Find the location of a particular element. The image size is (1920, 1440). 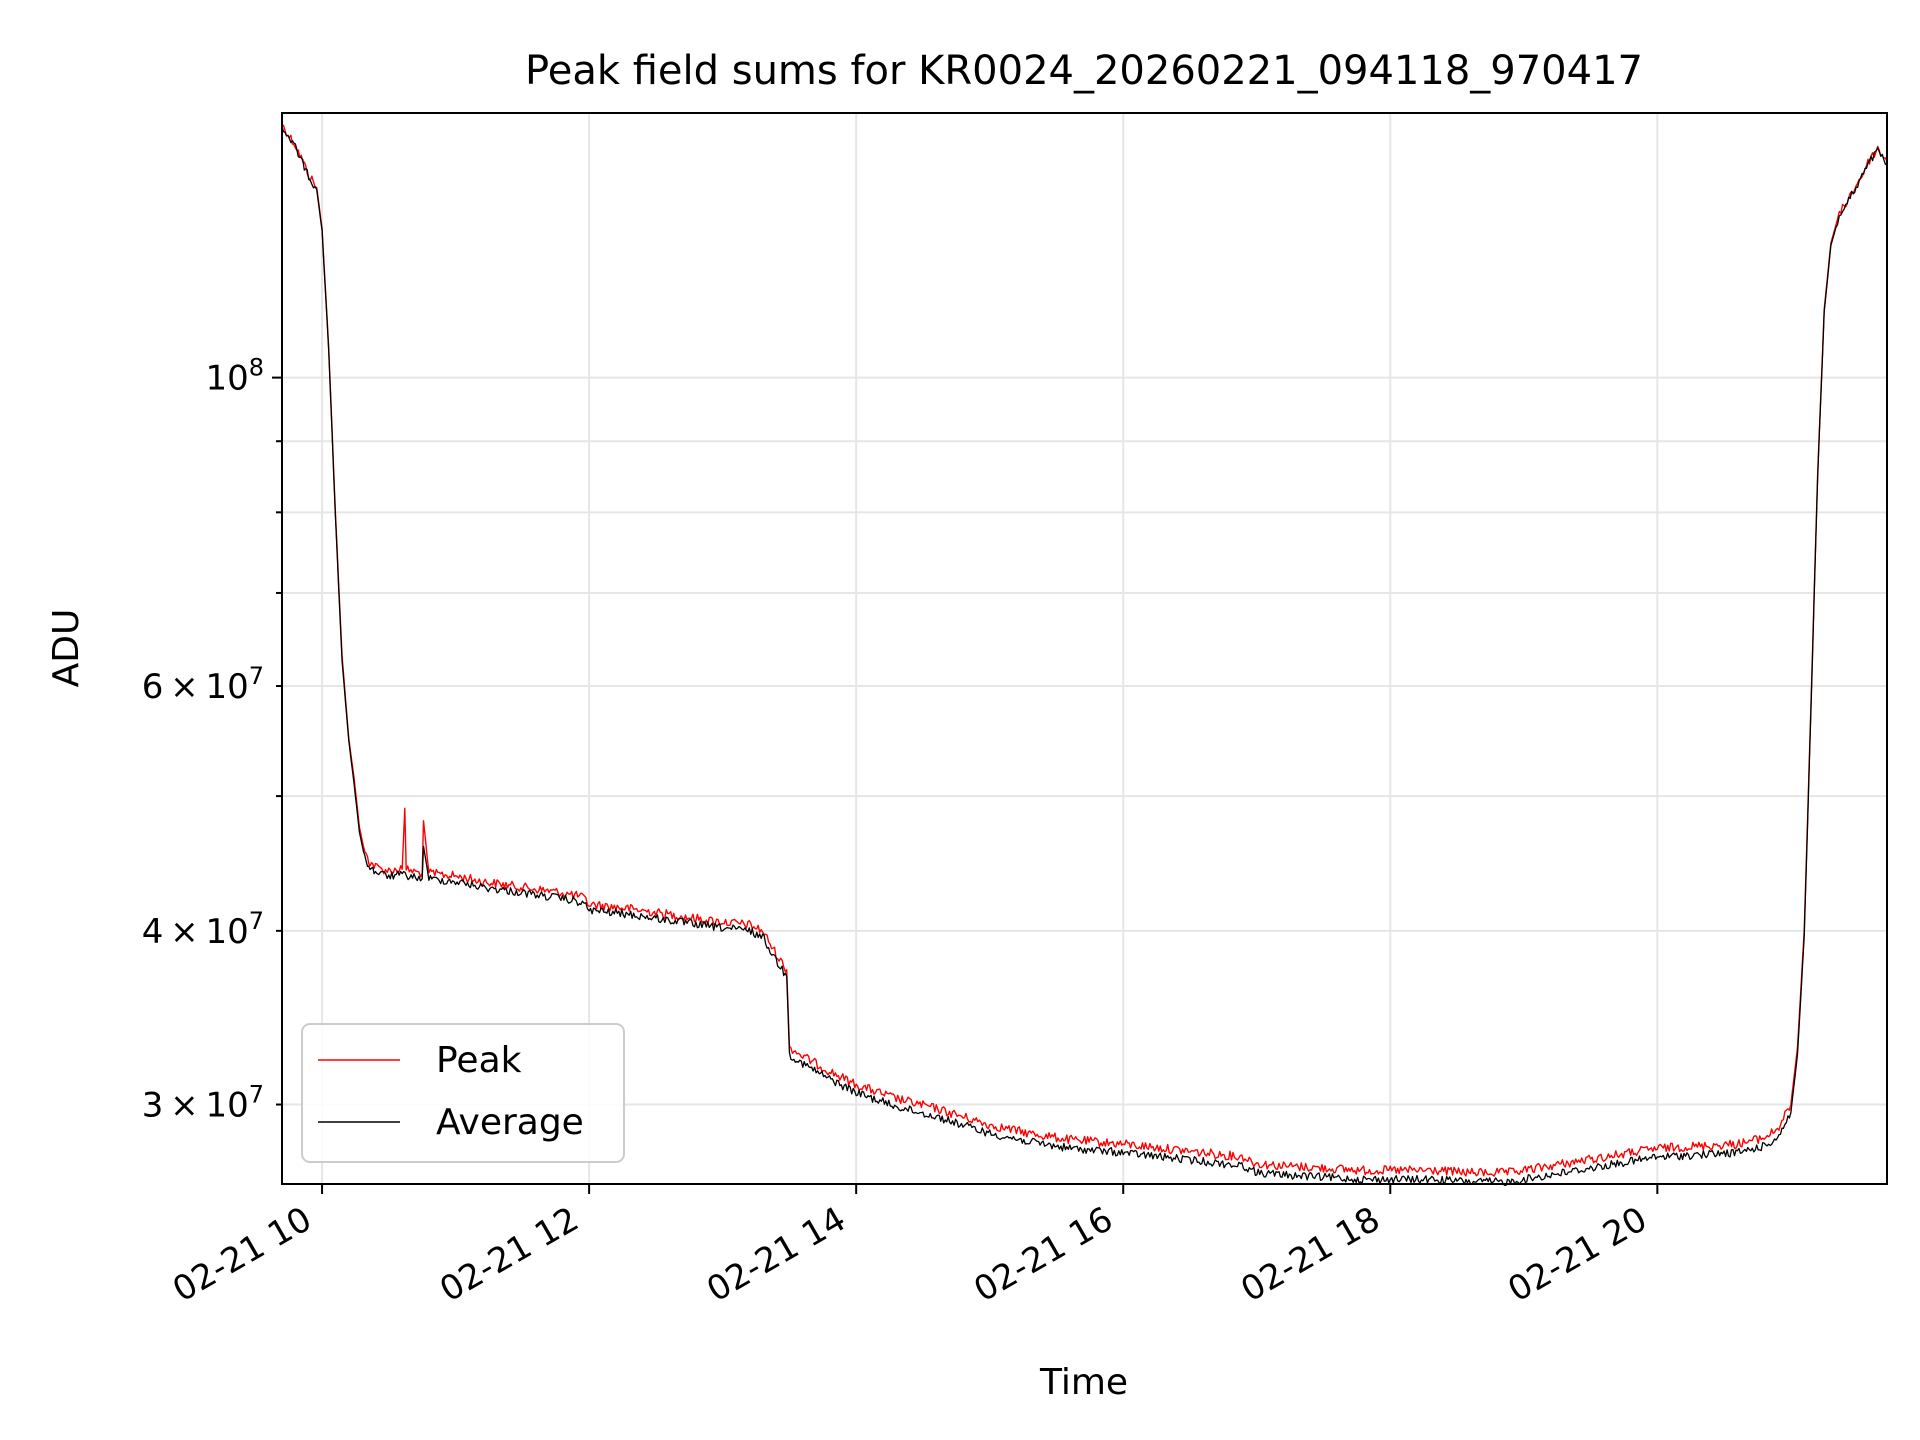

y-axis-ticks: 108 3 × 107 4 × 107 6 × 107 is located at coordinates (212, 740).